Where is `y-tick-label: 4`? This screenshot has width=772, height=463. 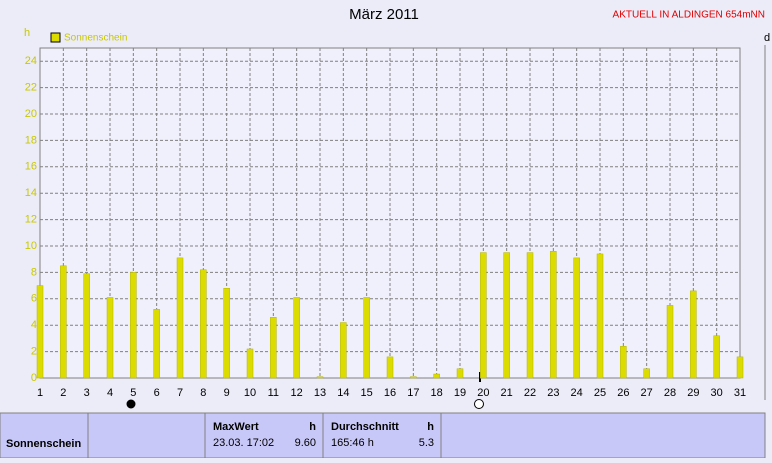 y-tick-label: 4 is located at coordinates (34, 325).